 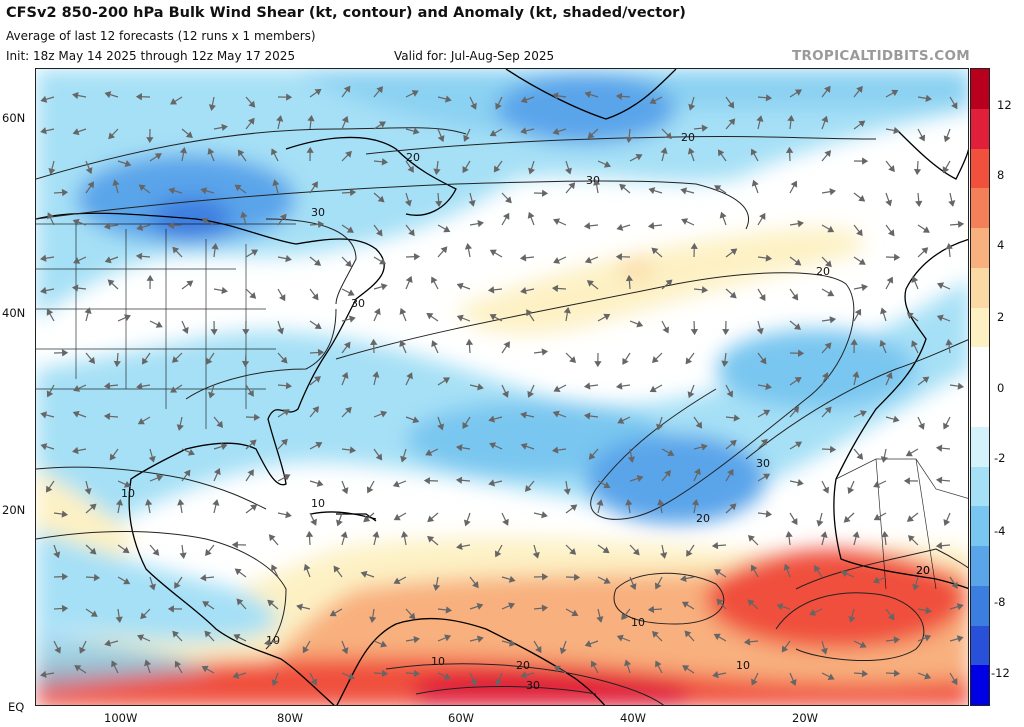 What do you see at coordinates (1000, 673) in the screenshot?
I see `colorbar-tick: -12` at bounding box center [1000, 673].